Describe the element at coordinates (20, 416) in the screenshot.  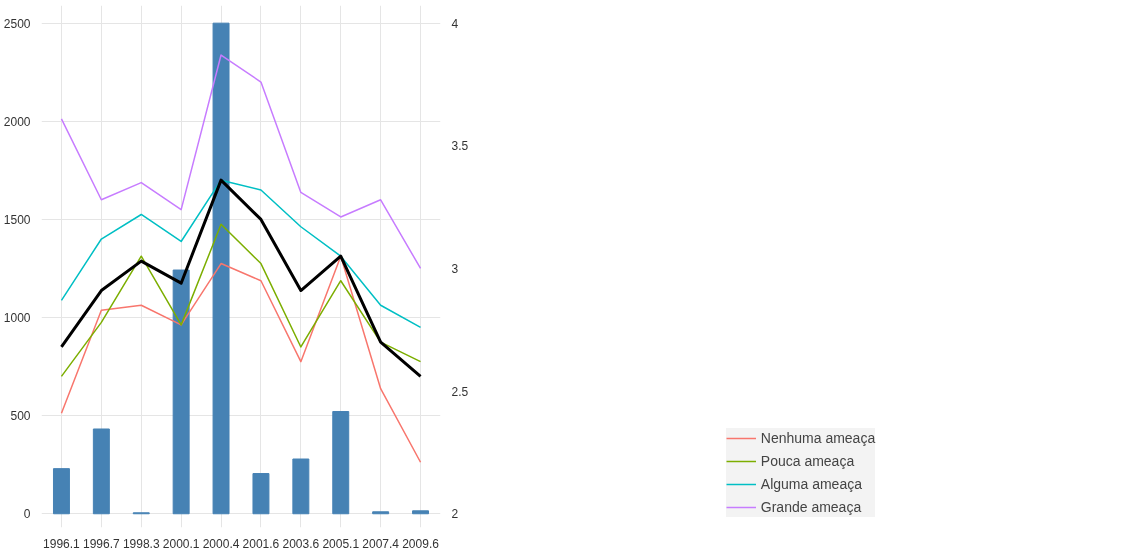
I see `y-tick-label: 500` at that location.